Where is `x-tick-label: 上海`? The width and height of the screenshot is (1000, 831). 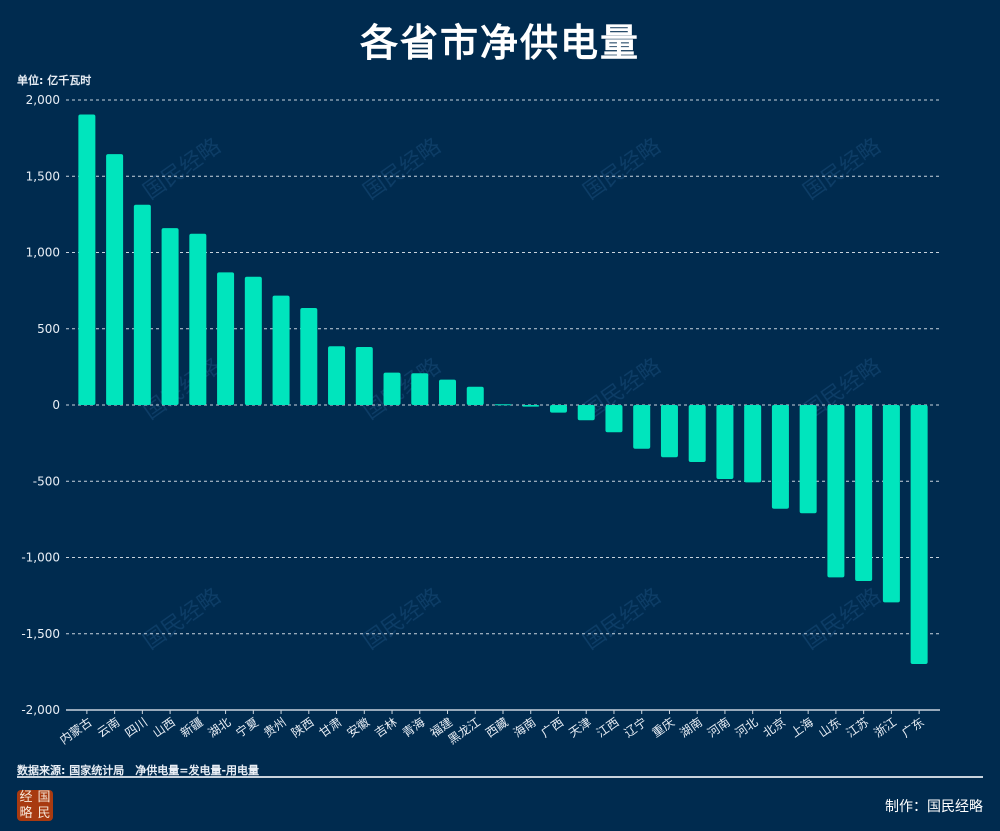
x-tick-label: 上海 is located at coordinates (802, 727).